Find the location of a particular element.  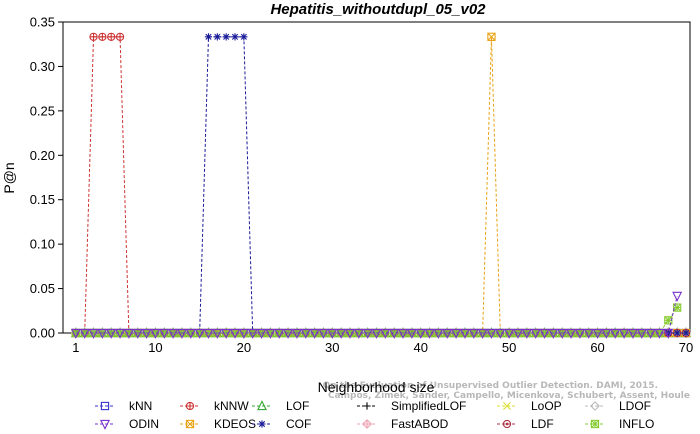

y-tick-label: 0.35 is located at coordinates (42, 22).